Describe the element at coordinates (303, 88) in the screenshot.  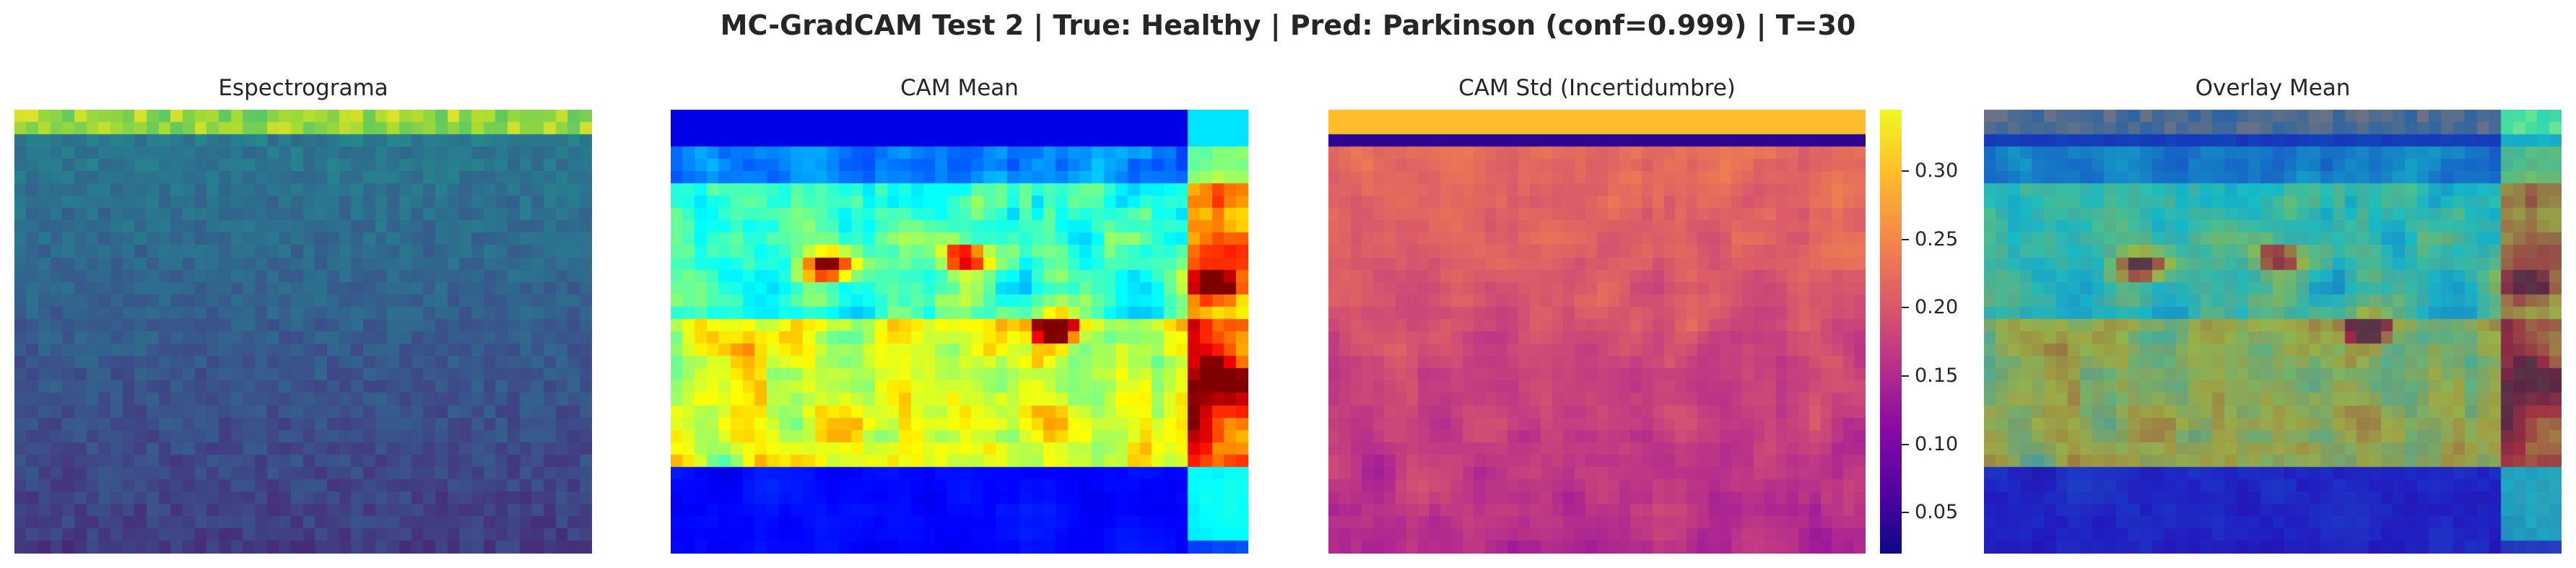
I see `panel-title-espectrograma: Espectrograma` at that location.